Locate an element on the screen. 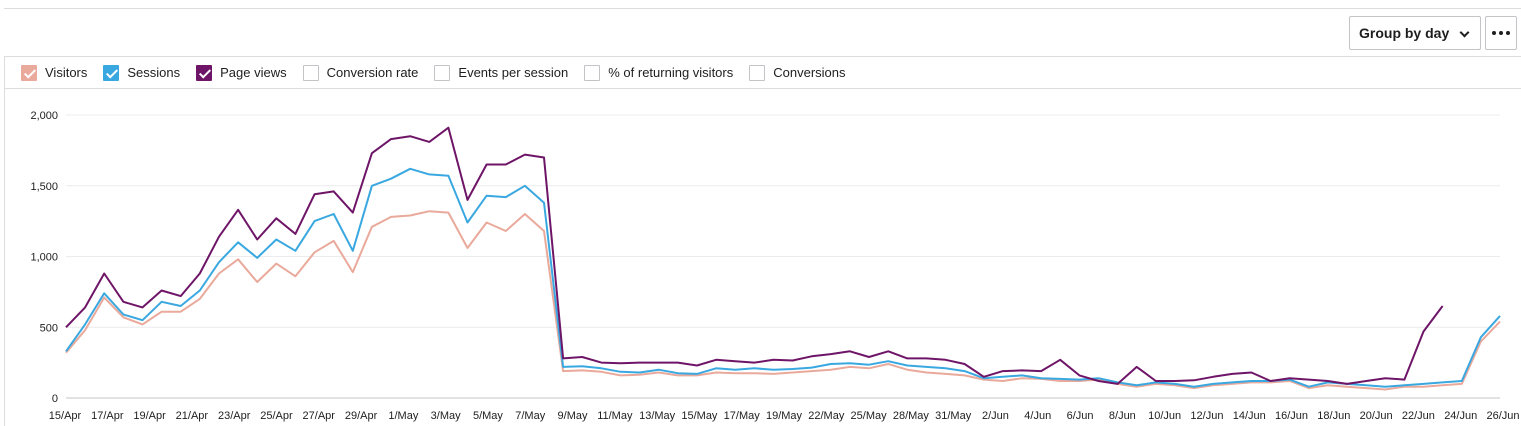 Image resolution: width=1521 pixels, height=426 pixels. x-tick-label: 15/May is located at coordinates (699, 416).